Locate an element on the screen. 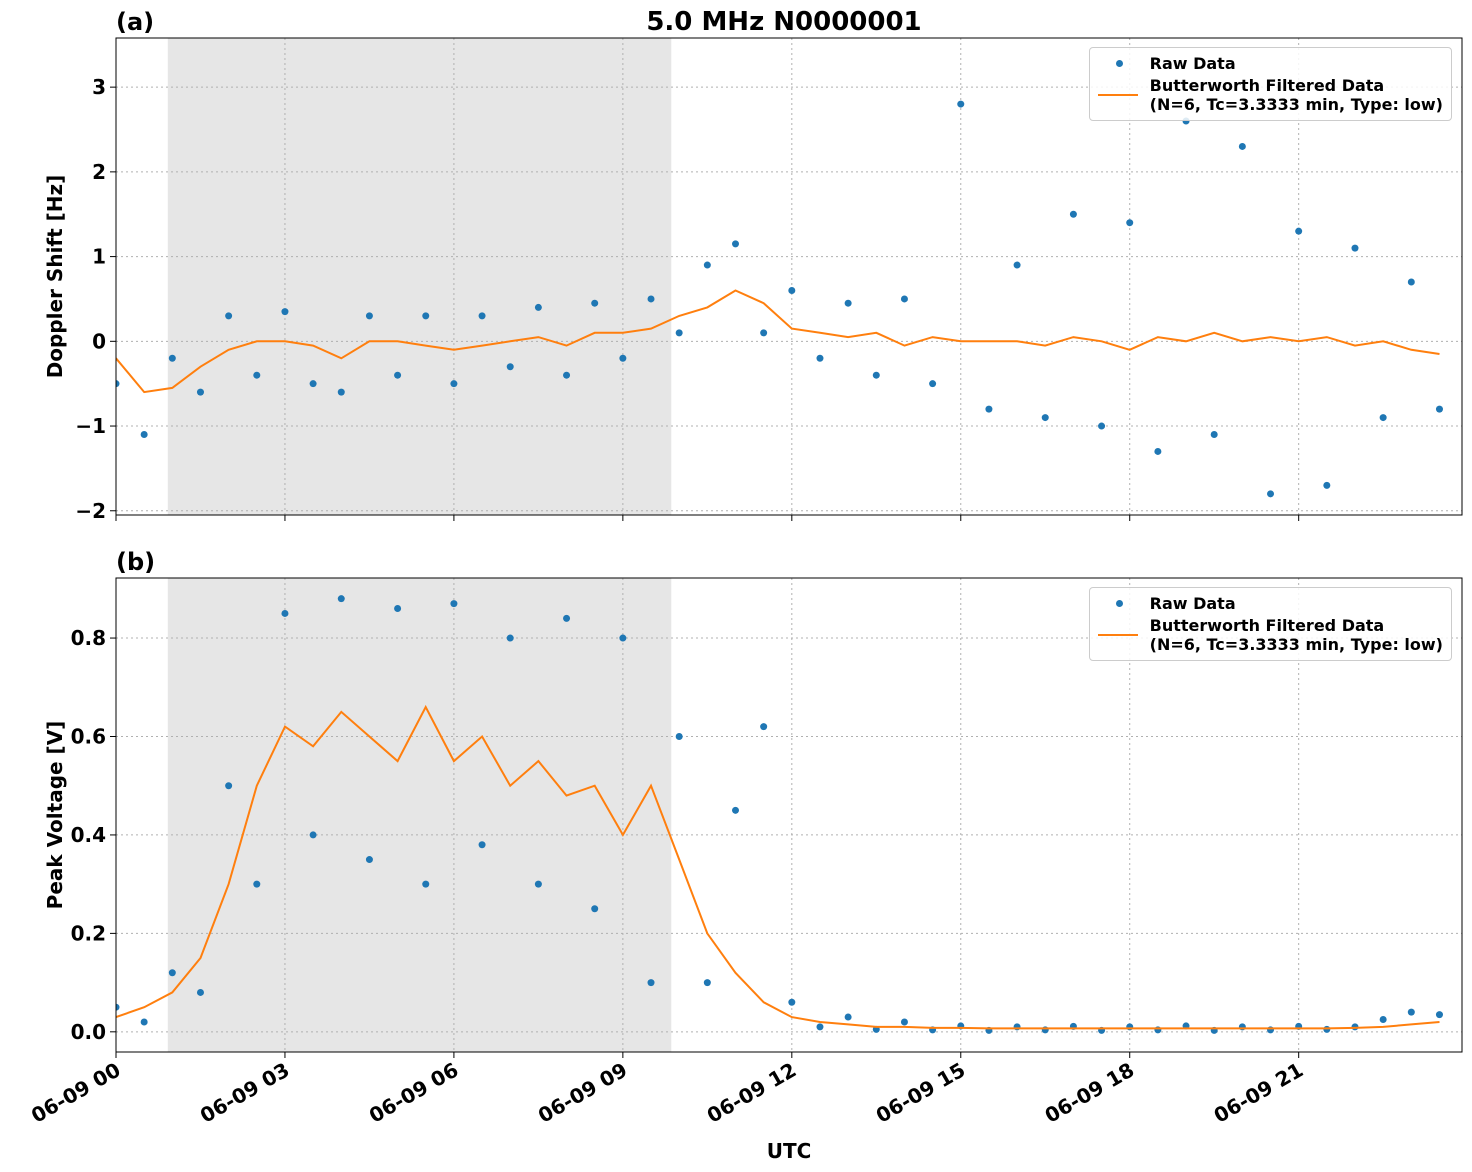 The image size is (1472, 1172). y-tick-label: 2 is located at coordinates (99, 172).